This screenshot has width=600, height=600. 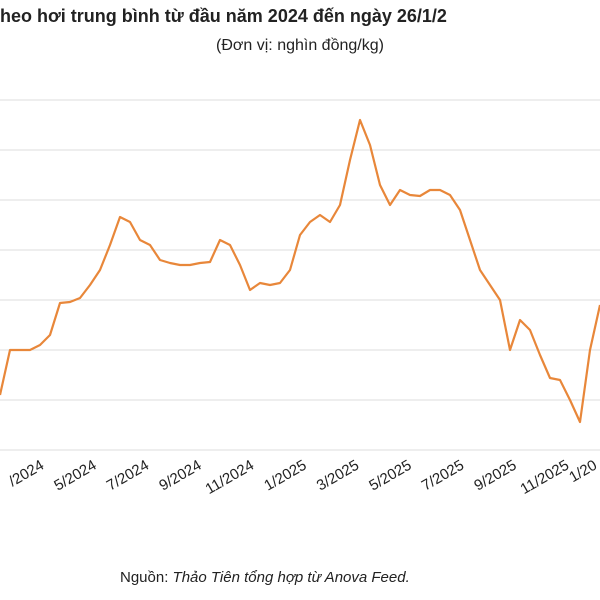 I want to click on x-tick-label: 5/2024, so click(x=75, y=476).